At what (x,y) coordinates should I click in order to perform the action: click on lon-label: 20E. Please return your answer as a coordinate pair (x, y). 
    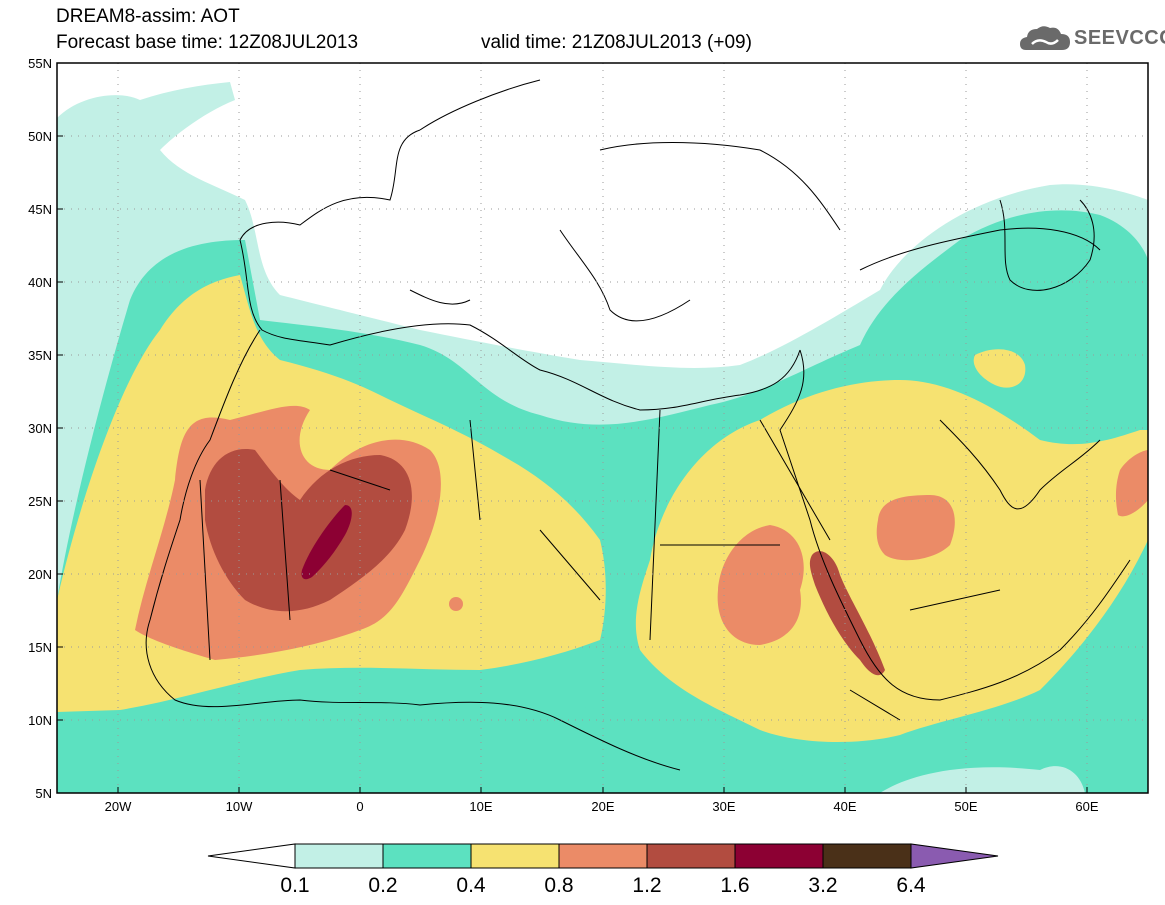
    Looking at the image, I should click on (602, 806).